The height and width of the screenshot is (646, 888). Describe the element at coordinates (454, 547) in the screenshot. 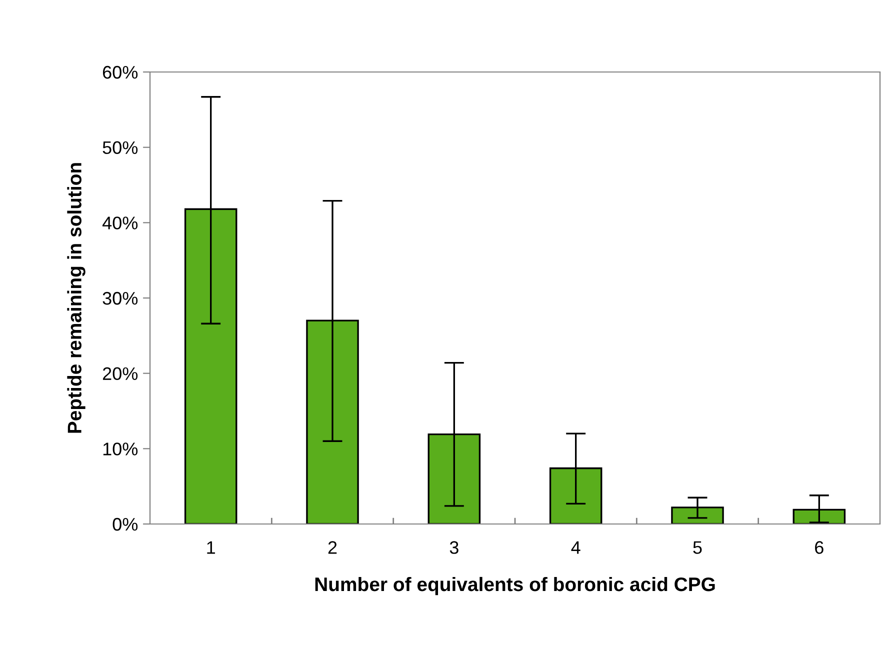

I see `x-tick-label: 3` at that location.